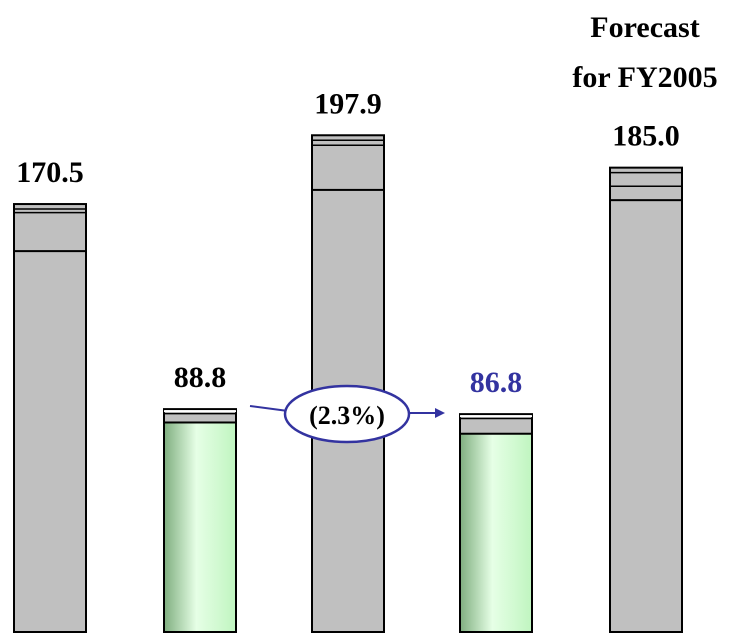  I want to click on value-label-bar-1: 170.5, so click(50, 172).